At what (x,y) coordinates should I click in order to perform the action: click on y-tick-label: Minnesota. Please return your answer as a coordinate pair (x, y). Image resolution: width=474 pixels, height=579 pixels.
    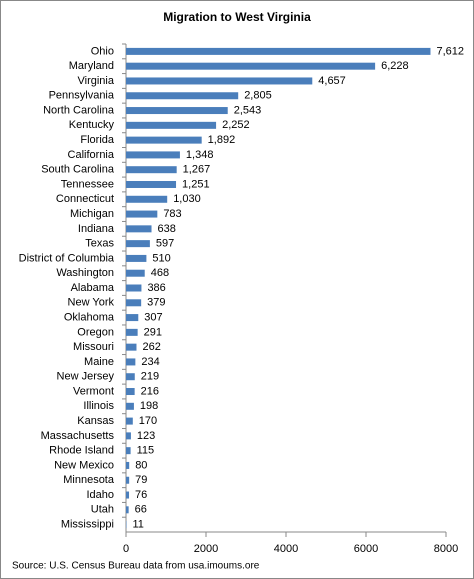
    Looking at the image, I should click on (89, 480).